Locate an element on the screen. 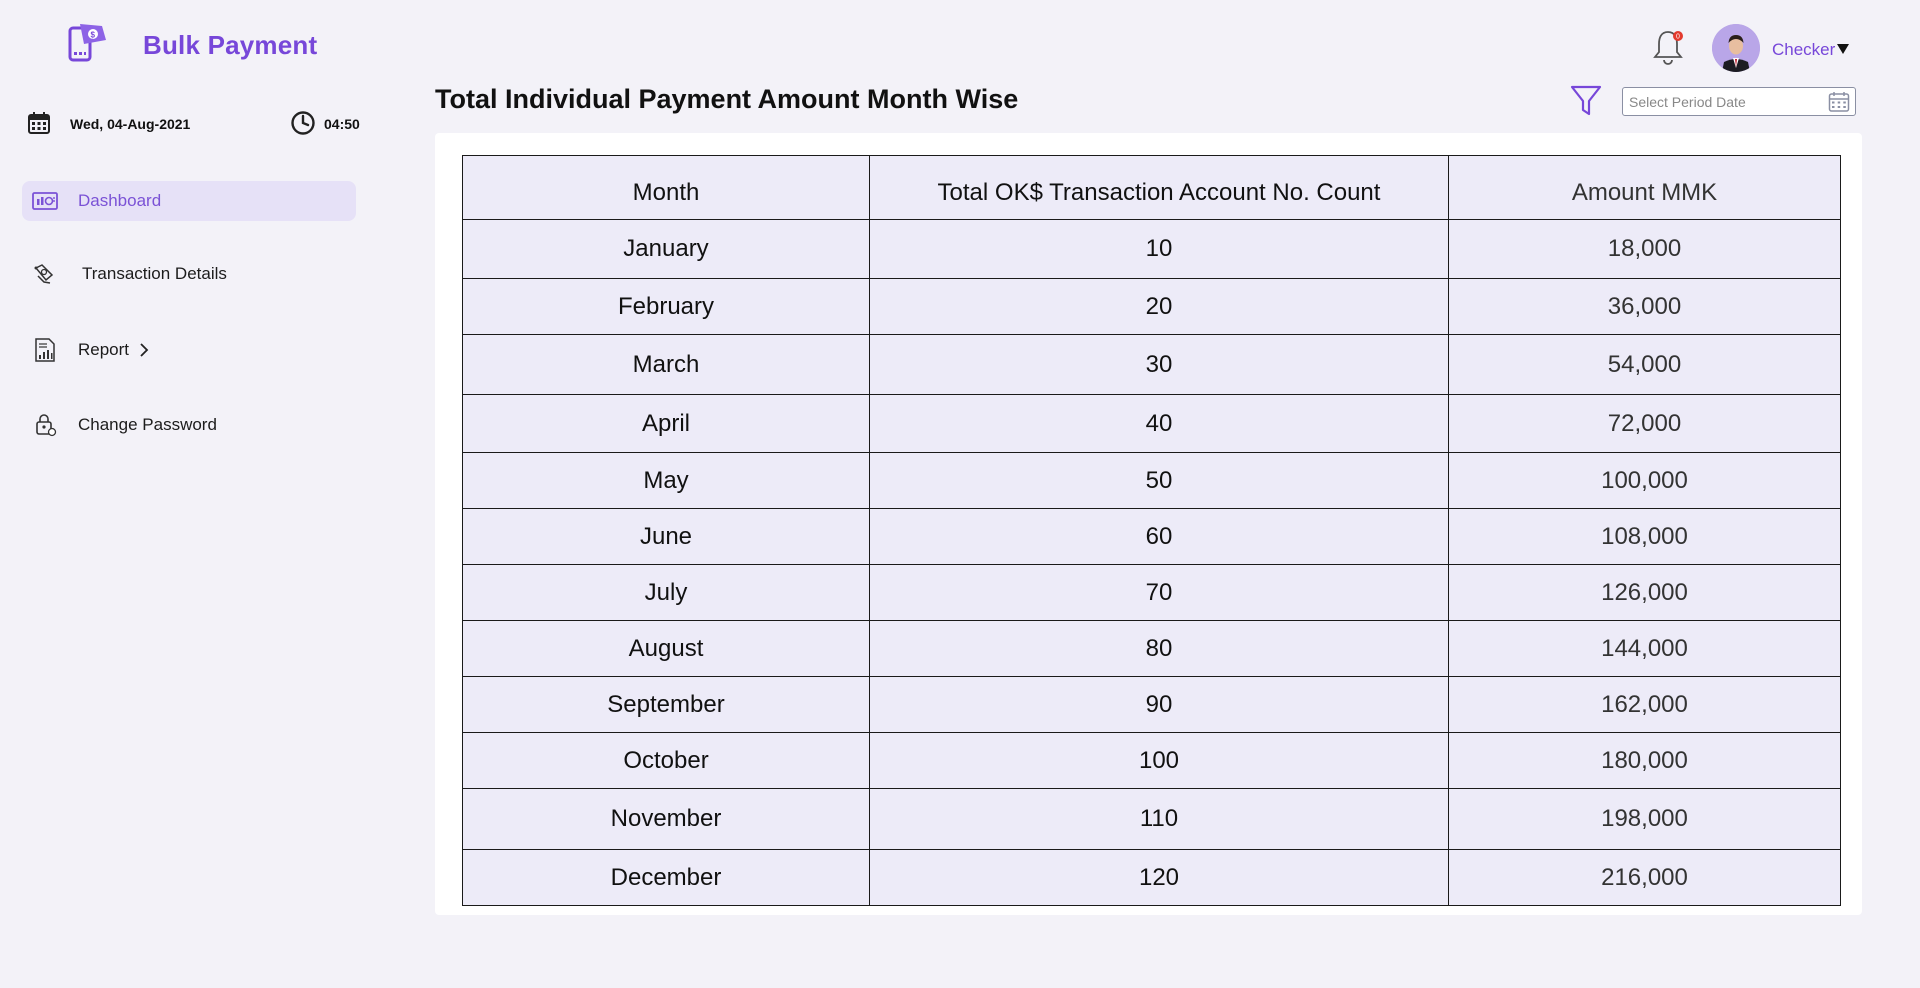 This screenshot has height=988, width=1920. column-header-month: Month is located at coordinates (666, 187).